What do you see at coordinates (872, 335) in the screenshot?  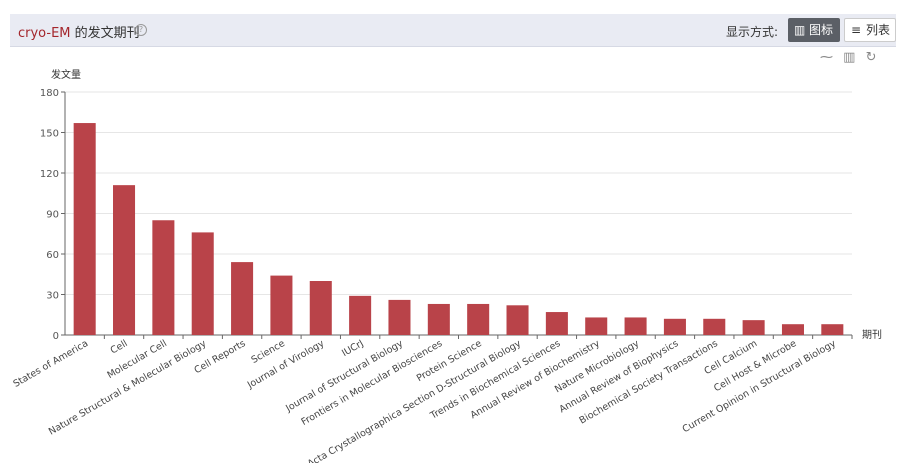 I see `x-axis-label: 期刊` at bounding box center [872, 335].